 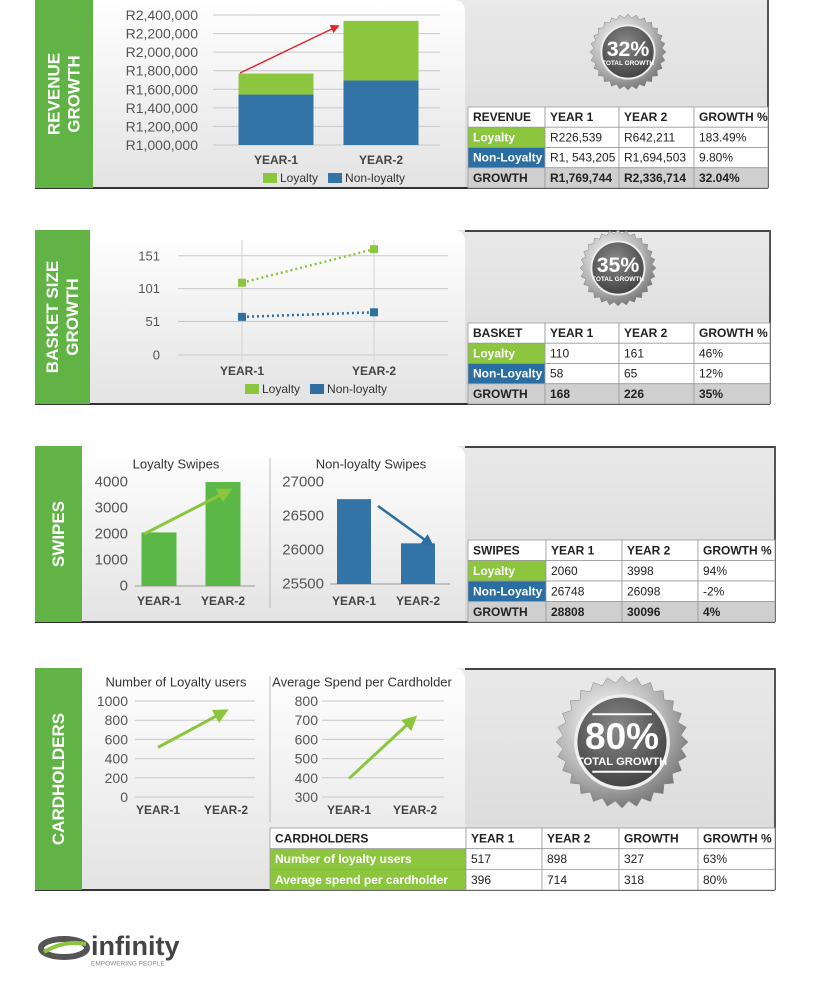 What do you see at coordinates (58, 534) in the screenshot?
I see `section-label: SWIPES` at bounding box center [58, 534].